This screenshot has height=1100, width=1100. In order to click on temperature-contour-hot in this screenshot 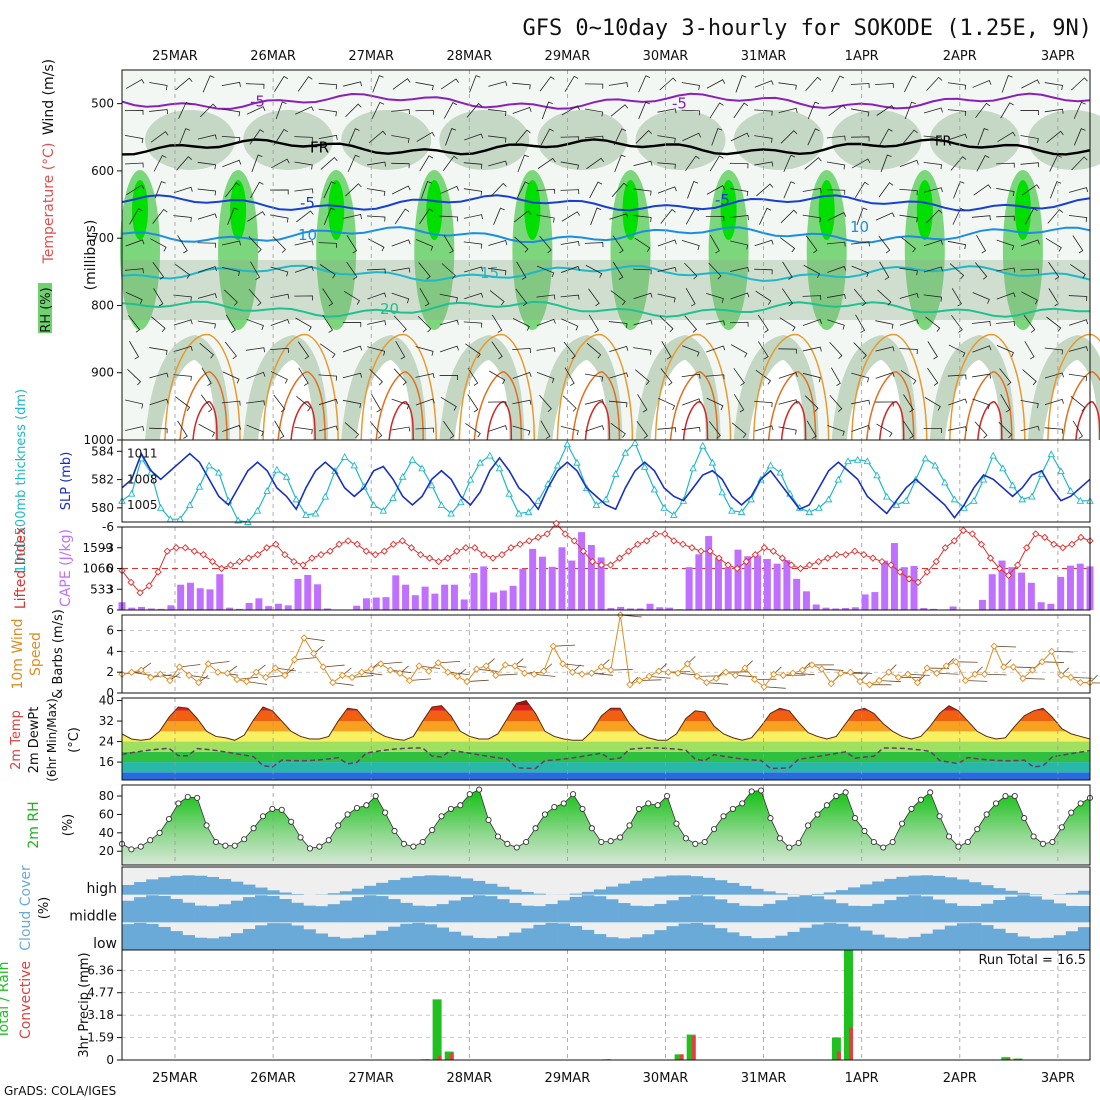, I will do `click(792, 406)`.